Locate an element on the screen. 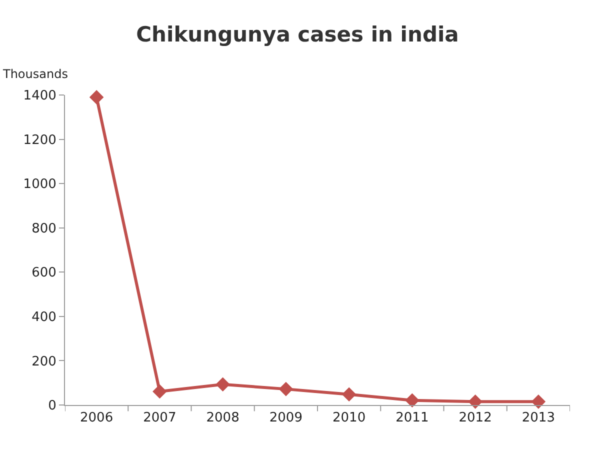 Image resolution: width=595 pixels, height=450 pixels. y-tick-label: 400 is located at coordinates (44, 317).